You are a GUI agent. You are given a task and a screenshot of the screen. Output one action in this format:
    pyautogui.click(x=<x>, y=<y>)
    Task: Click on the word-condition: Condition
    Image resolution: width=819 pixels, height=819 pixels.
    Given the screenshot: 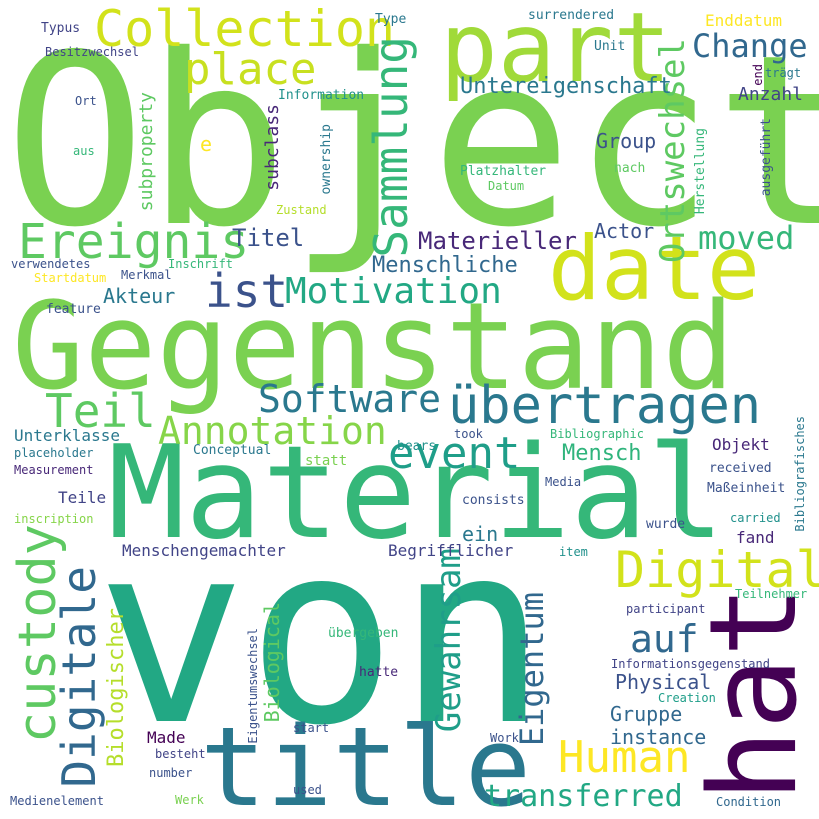 What is the action you would take?
    pyautogui.click(x=749, y=802)
    